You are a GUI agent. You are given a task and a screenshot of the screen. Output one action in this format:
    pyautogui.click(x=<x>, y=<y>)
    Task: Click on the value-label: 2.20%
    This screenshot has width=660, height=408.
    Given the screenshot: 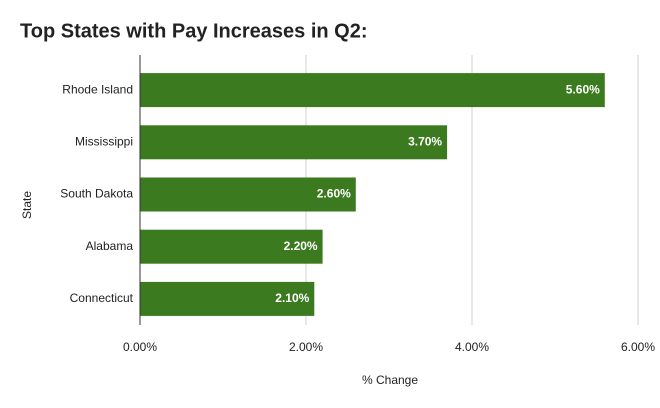 What is the action you would take?
    pyautogui.click(x=301, y=246)
    